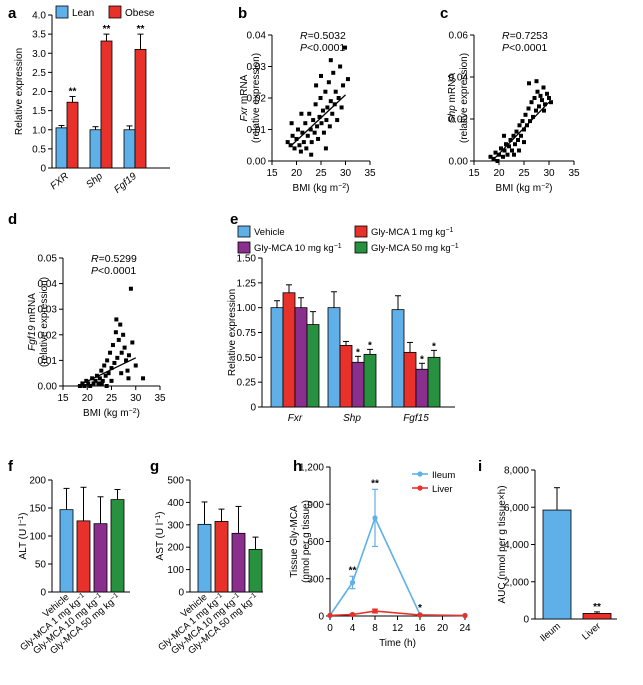 Image resolution: width=643 pixels, height=685 pixels. I want to click on g-ytick-label: 500, so click(175, 481).